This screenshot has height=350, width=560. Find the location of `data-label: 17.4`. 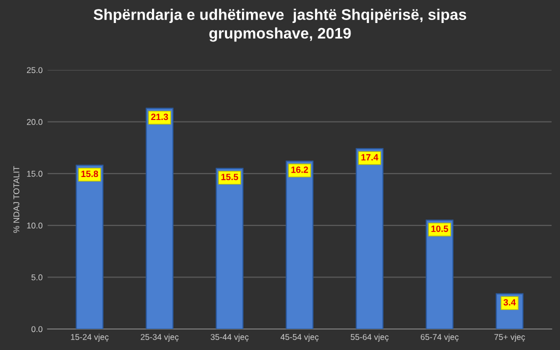

data-label: 17.4 is located at coordinates (369, 157).